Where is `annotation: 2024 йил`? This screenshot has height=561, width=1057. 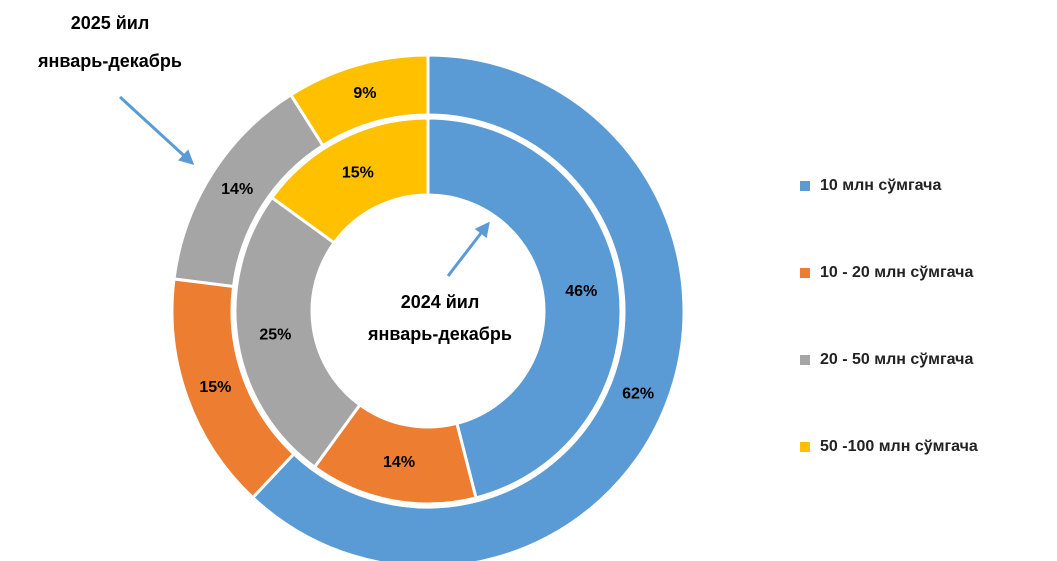
annotation: 2024 йил is located at coordinates (440, 302).